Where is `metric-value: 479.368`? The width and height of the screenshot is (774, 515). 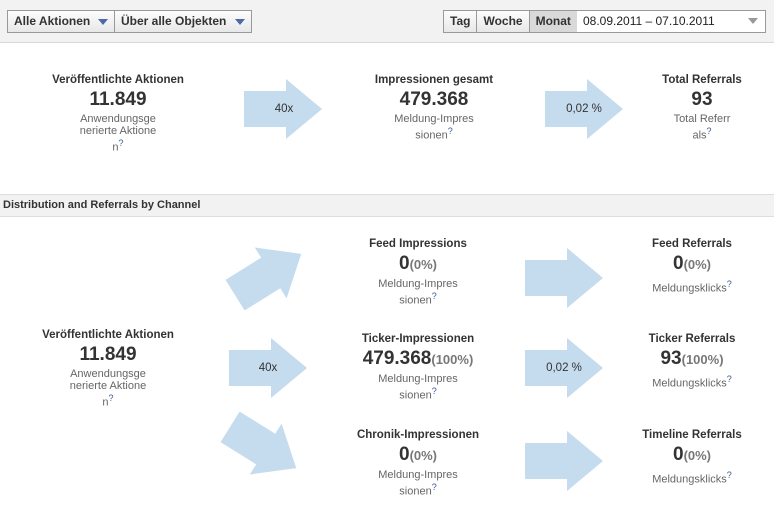
metric-value: 479.368 is located at coordinates (434, 99).